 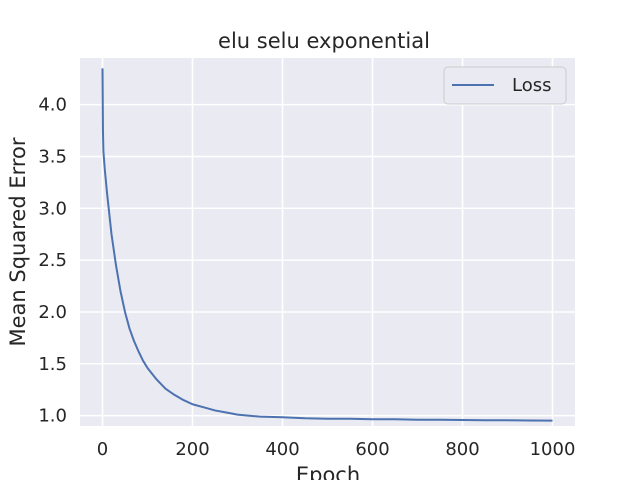 I want to click on legend-box, so click(x=505, y=85).